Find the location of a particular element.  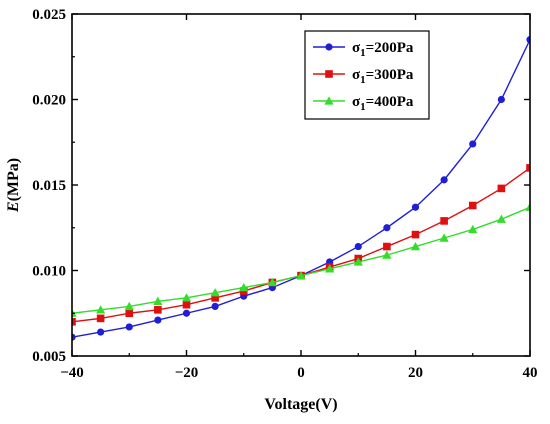

x-tick-label: 40 is located at coordinates (530, 373).